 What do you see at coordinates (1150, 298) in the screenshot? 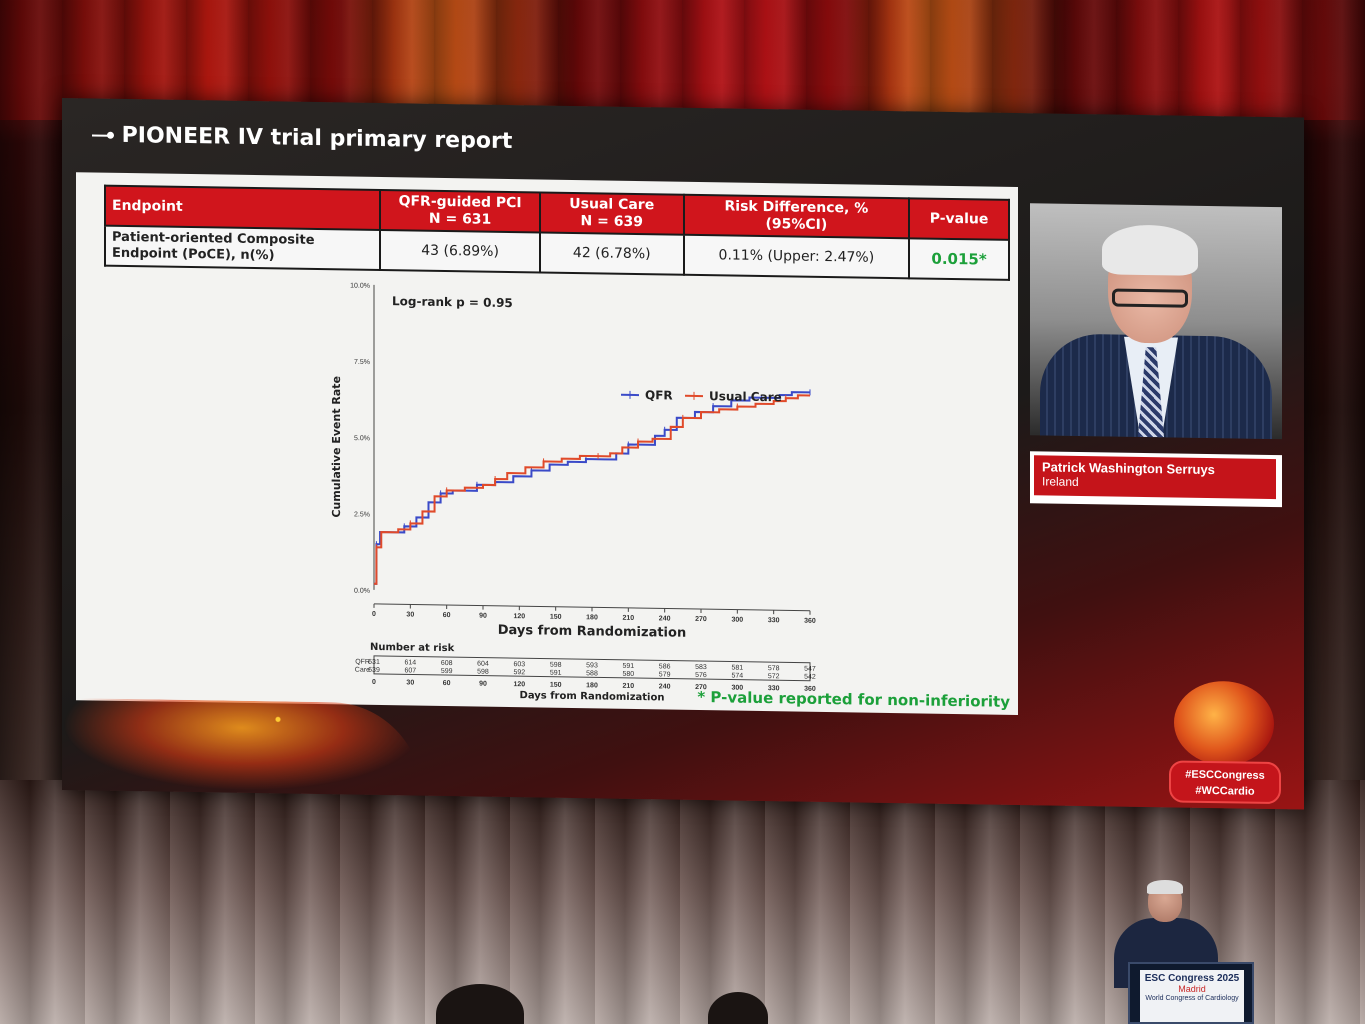
I see `speaker-glasses` at bounding box center [1150, 298].